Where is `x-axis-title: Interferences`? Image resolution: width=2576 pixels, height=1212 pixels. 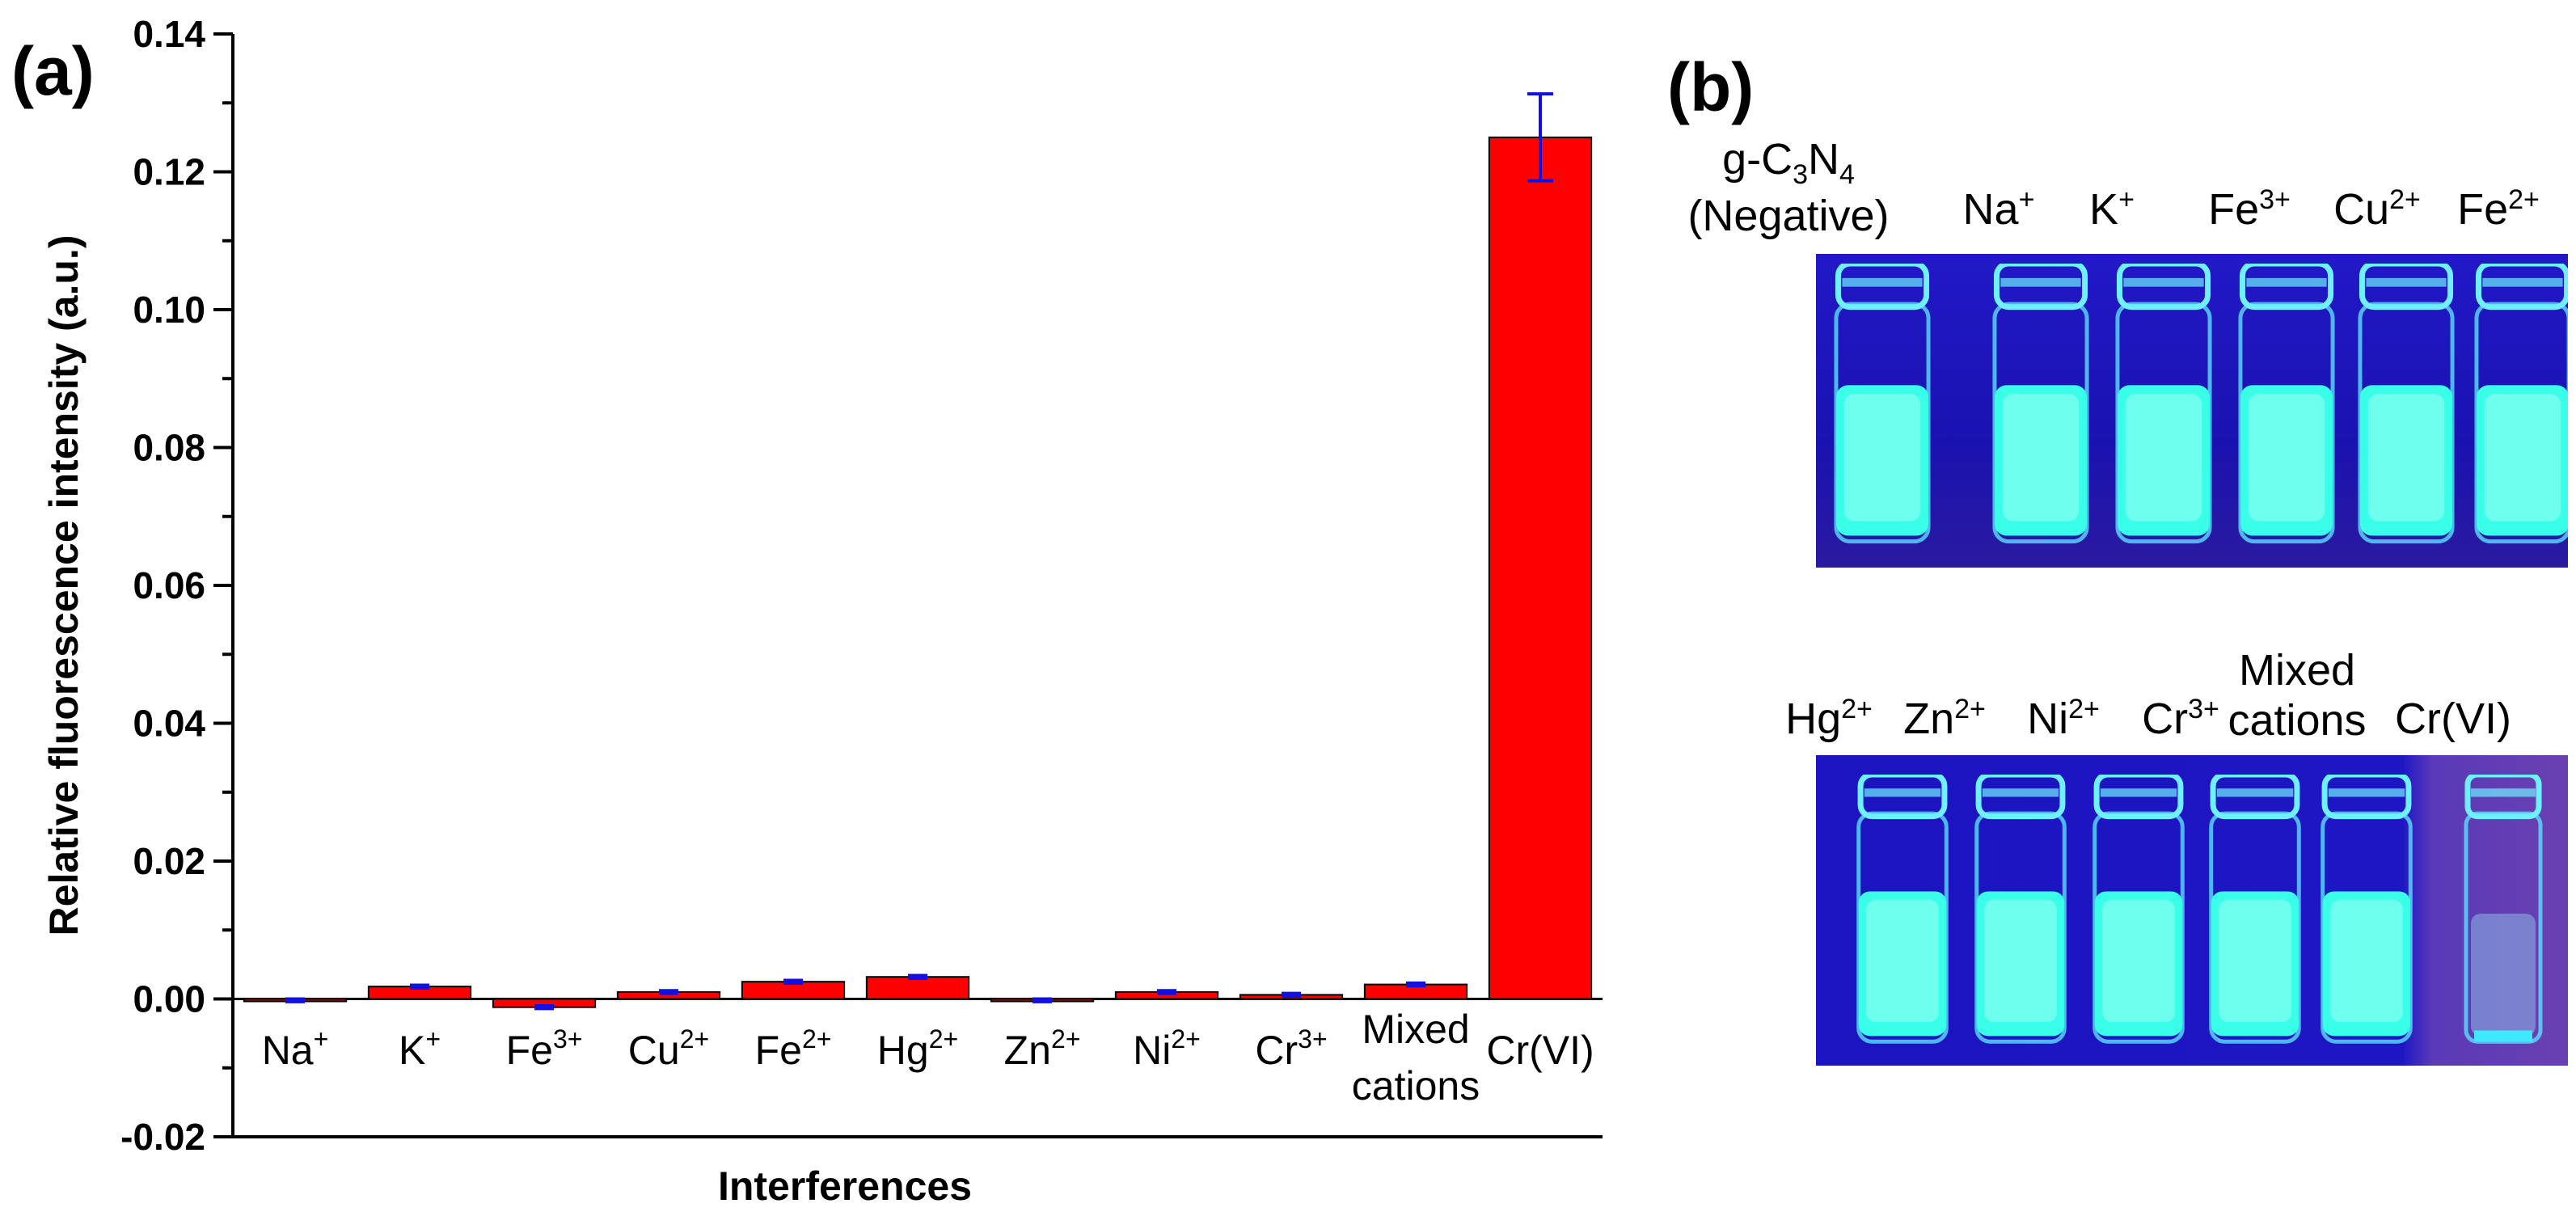
x-axis-title: Interferences is located at coordinates (845, 1186).